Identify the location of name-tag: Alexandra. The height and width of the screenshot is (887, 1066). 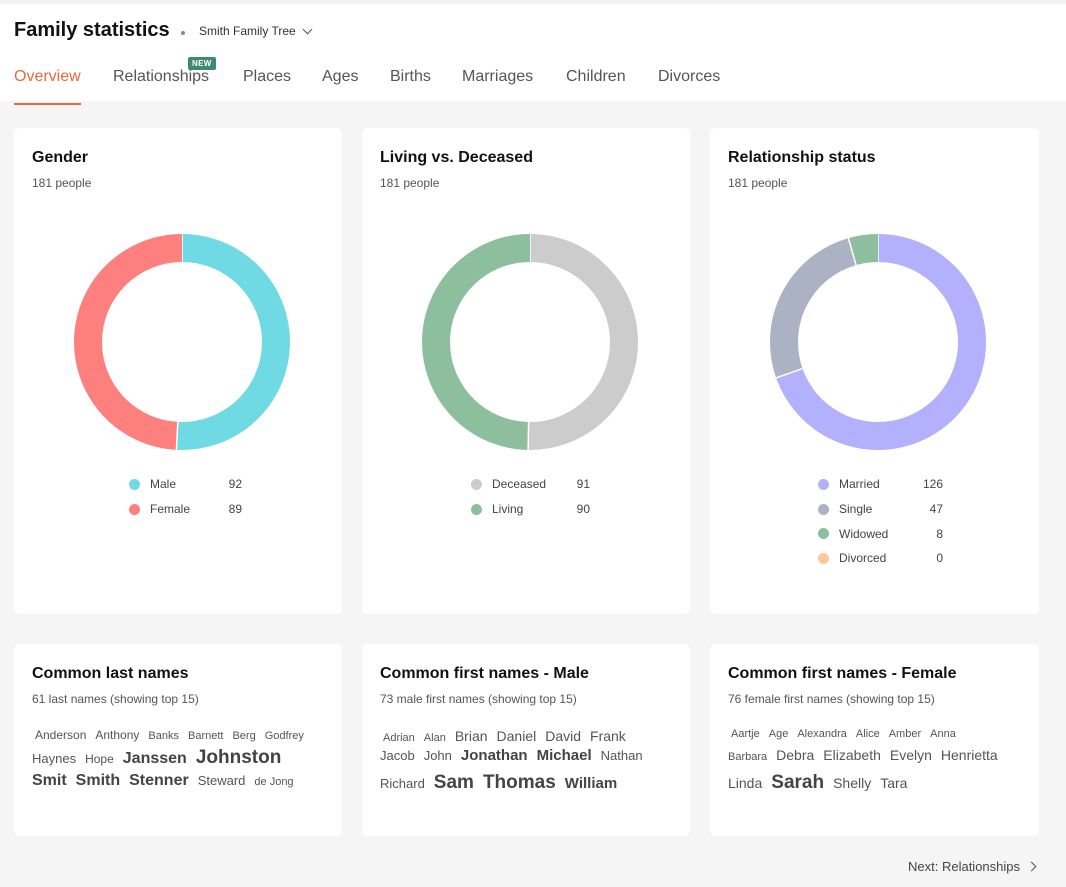
(822, 734).